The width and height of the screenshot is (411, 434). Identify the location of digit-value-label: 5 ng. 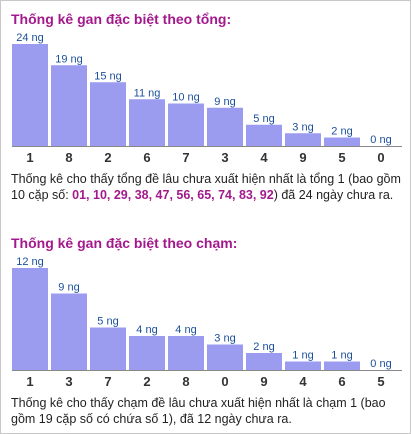
(107, 322).